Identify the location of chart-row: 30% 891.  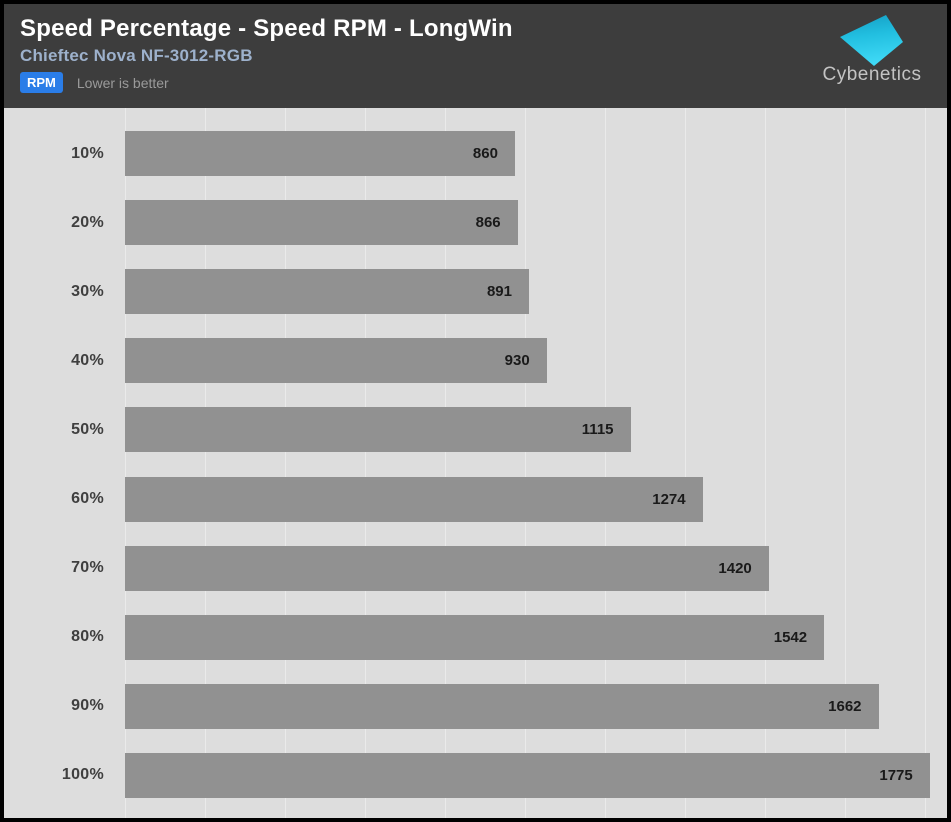
(475, 292).